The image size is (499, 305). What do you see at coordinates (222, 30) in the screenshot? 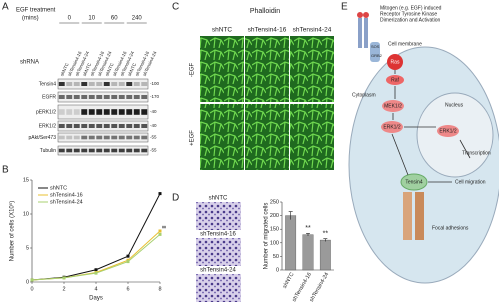
I see `column-label: shNTC` at bounding box center [222, 30].